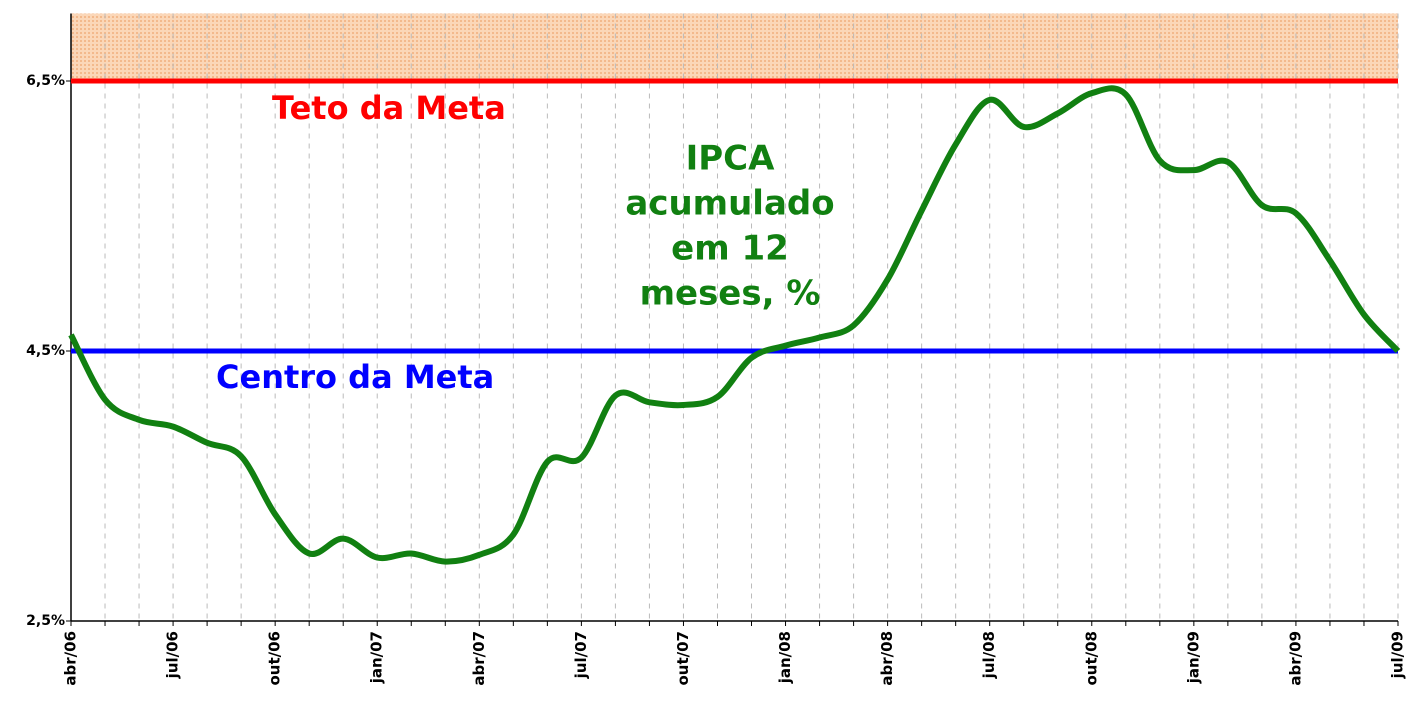  What do you see at coordinates (730, 294) in the screenshot?
I see `series-label: meses, %` at bounding box center [730, 294].